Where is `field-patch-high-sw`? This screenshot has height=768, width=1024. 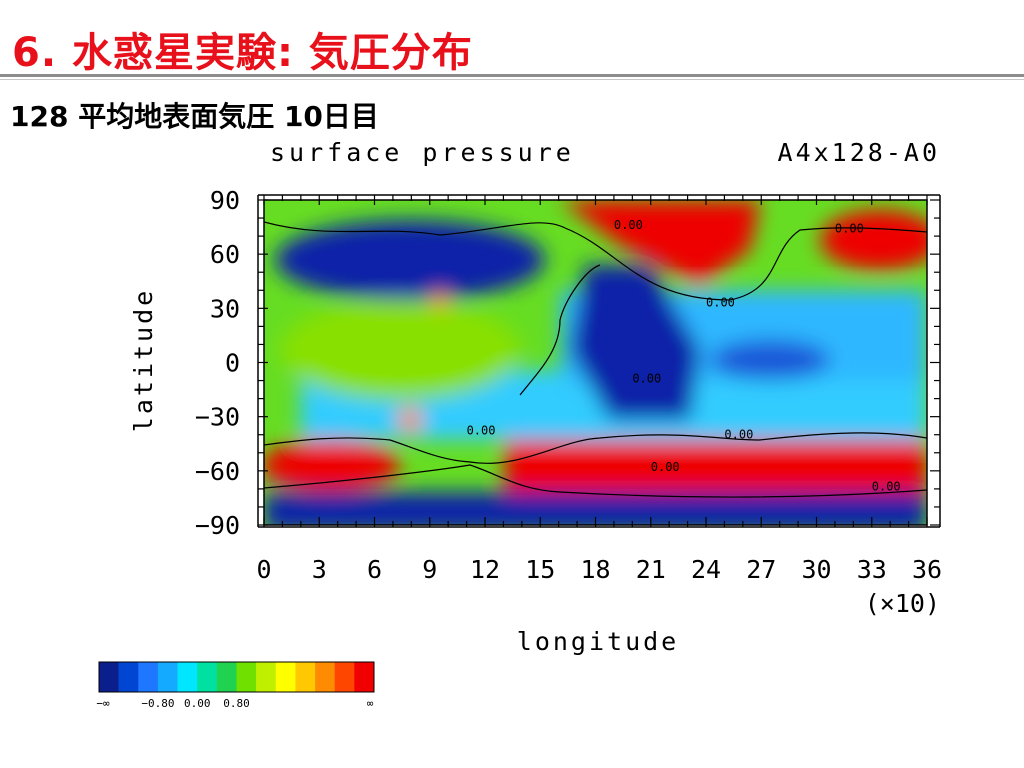 field-patch-high-sw is located at coordinates (332, 465).